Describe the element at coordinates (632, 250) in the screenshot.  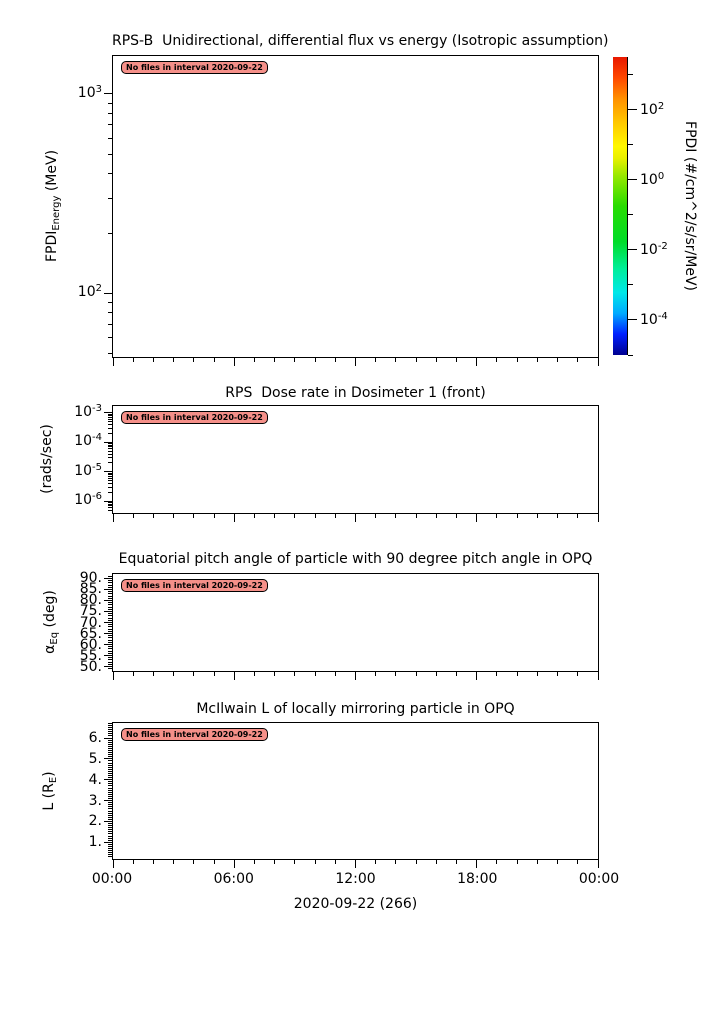
I see `colorbar-major-tick` at that location.